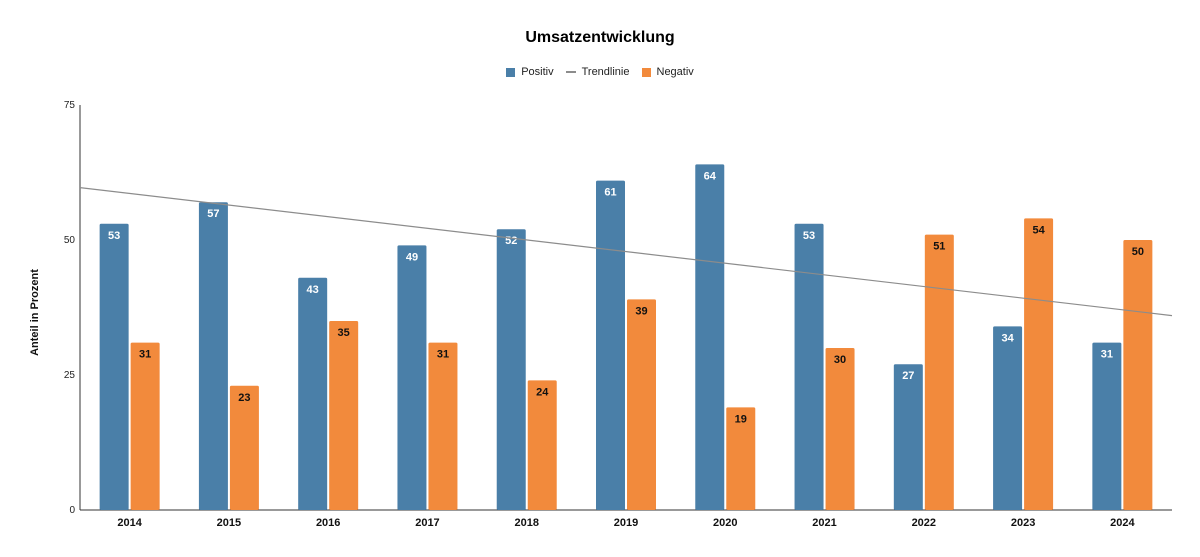 This screenshot has width=1200, height=557. Describe the element at coordinates (511, 72) in the screenshot. I see `legend-swatch-positiv` at that location.